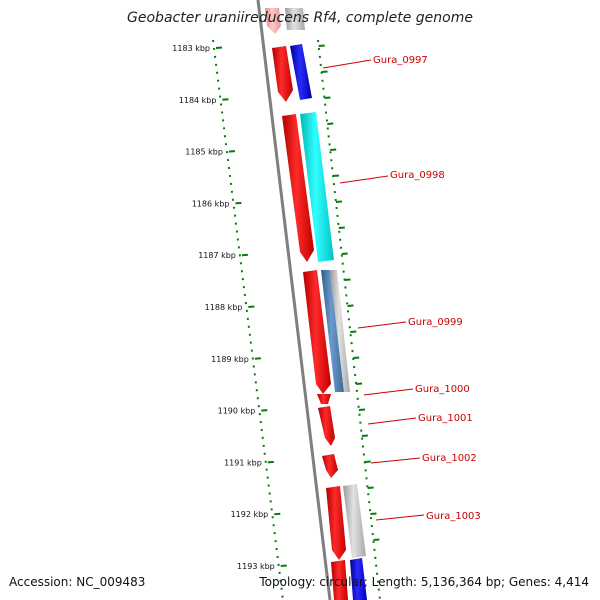 This screenshot has width=600, height=600. I want to click on gene-label: Gura_0997, so click(400, 60).